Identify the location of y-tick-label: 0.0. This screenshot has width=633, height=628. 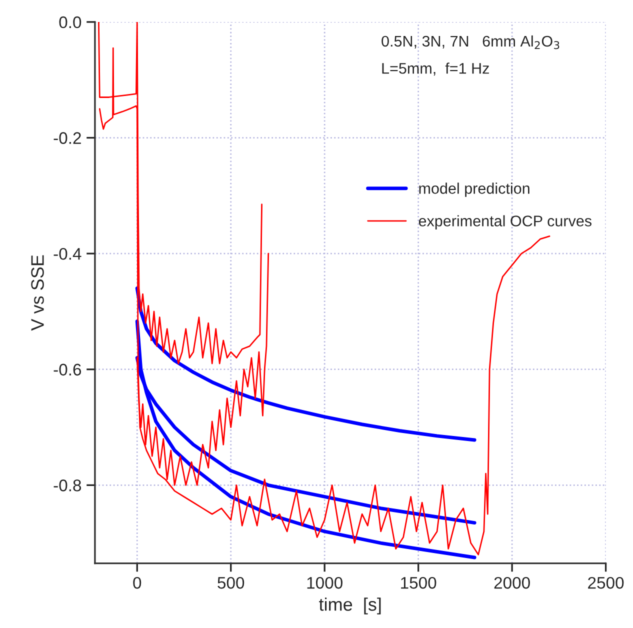
(70, 22).